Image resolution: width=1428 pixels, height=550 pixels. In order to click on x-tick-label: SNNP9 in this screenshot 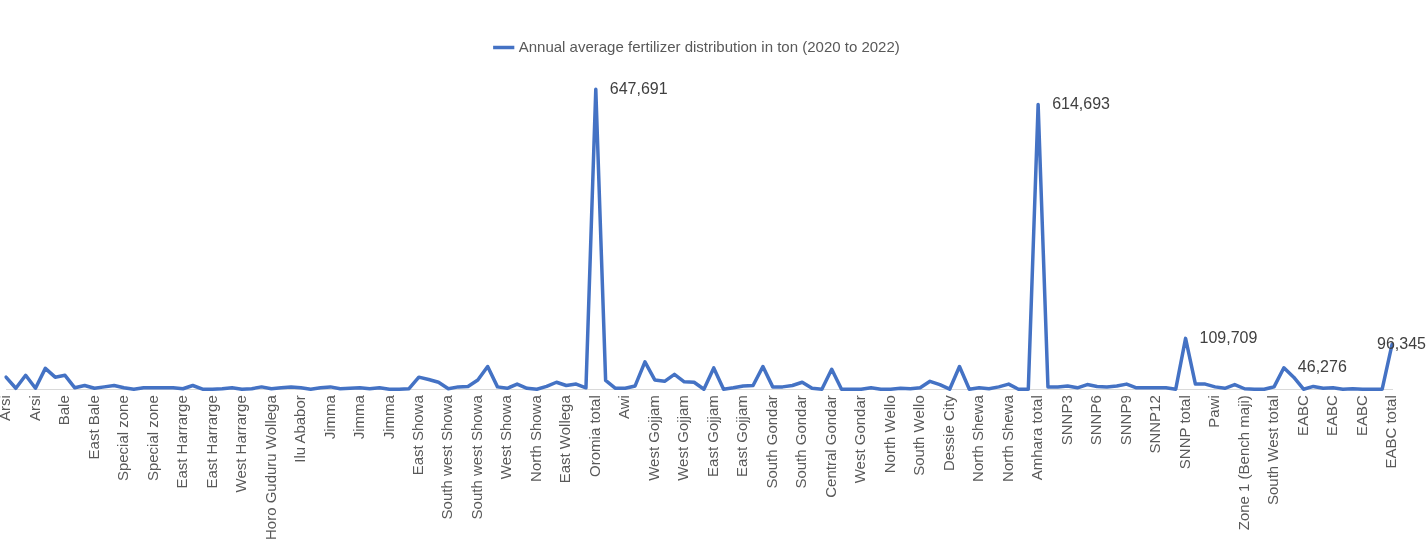, I will do `click(1125, 420)`.